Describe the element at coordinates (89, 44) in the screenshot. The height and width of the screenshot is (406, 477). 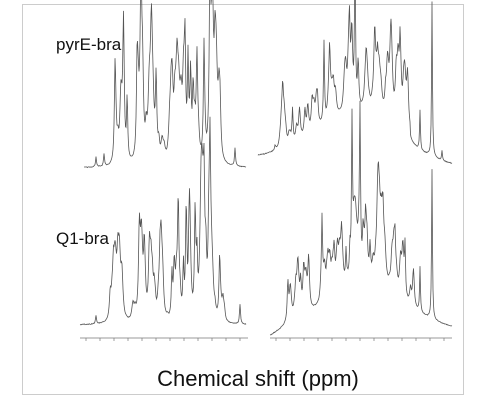
I see `panel-label: pyrE-bra` at that location.